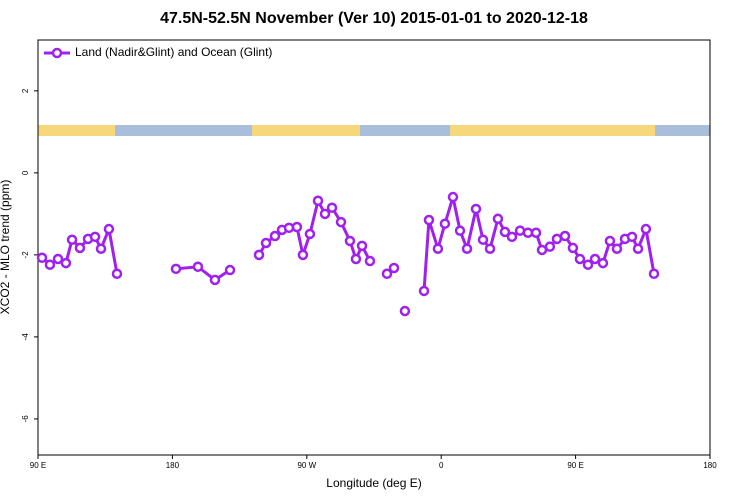  I want to click on x-tick-label: 0, so click(441, 465).